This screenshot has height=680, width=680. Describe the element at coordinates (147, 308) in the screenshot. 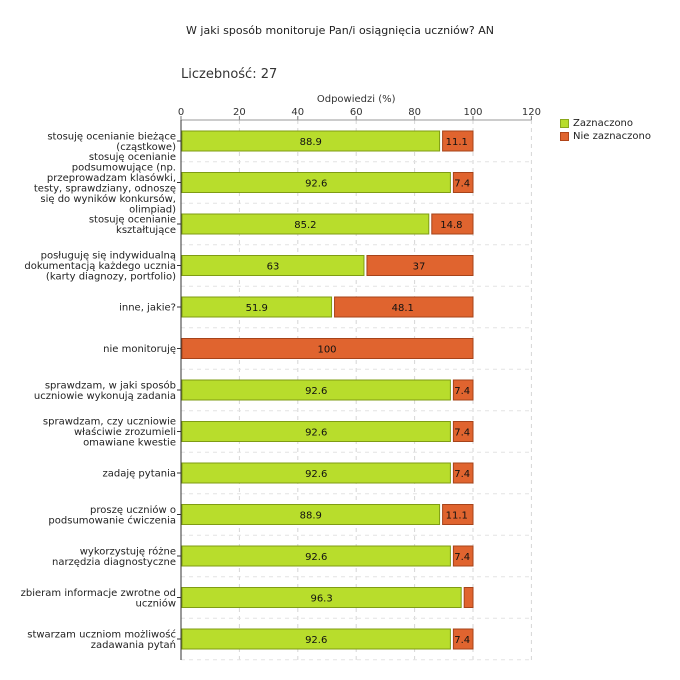

I see `category-label: inne, jakie?` at that location.